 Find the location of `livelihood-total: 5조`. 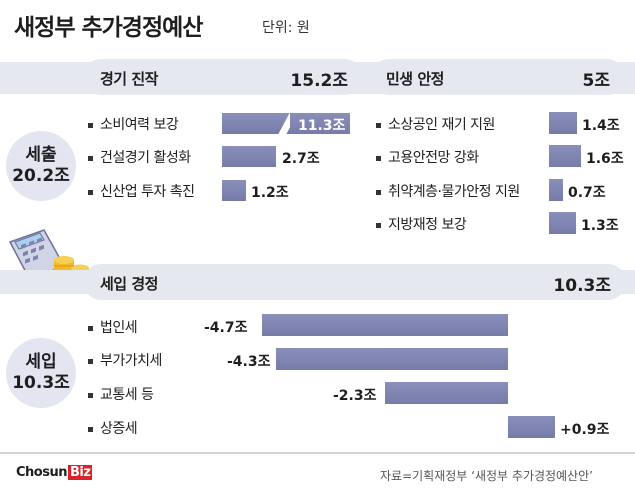

livelihood-total: 5조 is located at coordinates (596, 81).